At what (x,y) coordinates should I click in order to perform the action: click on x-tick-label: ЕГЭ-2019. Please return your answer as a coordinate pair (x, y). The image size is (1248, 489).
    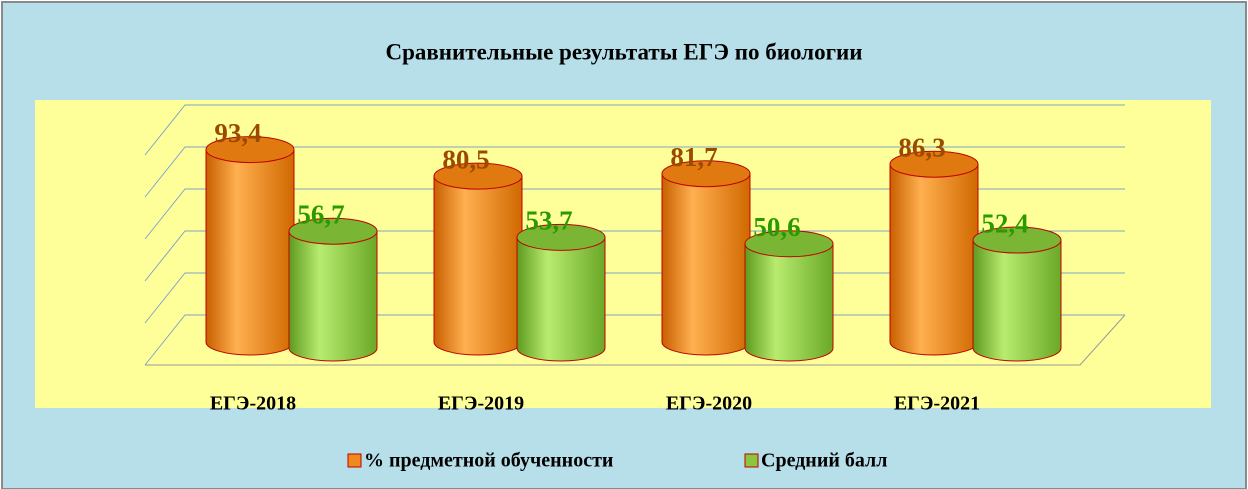
    Looking at the image, I should click on (481, 404).